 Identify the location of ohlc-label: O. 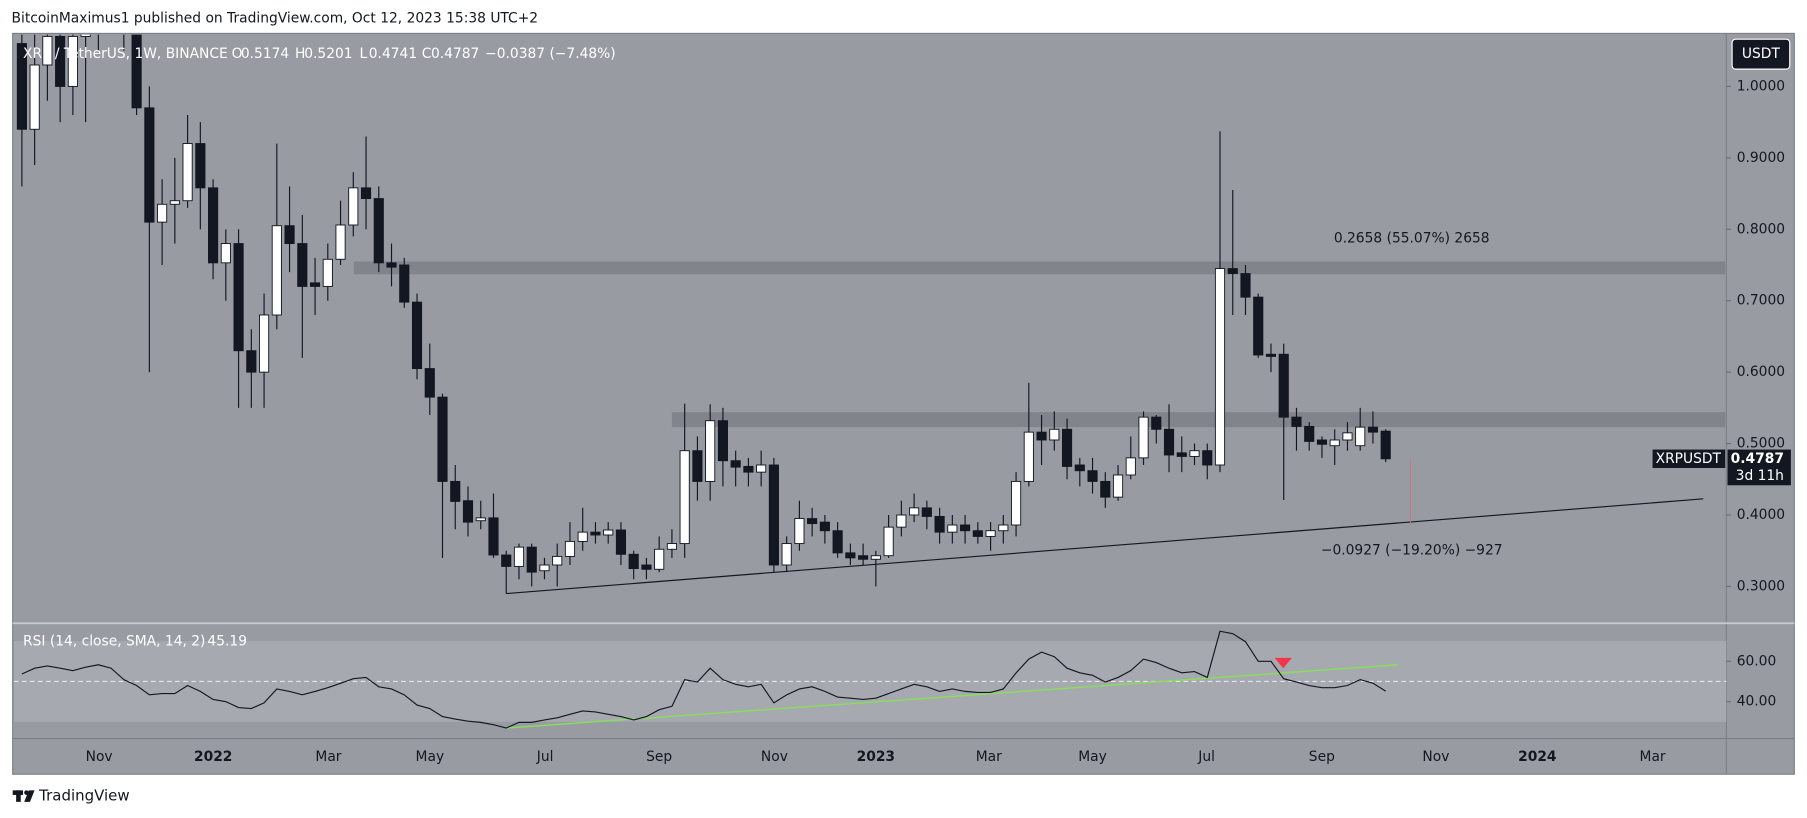
(237, 54).